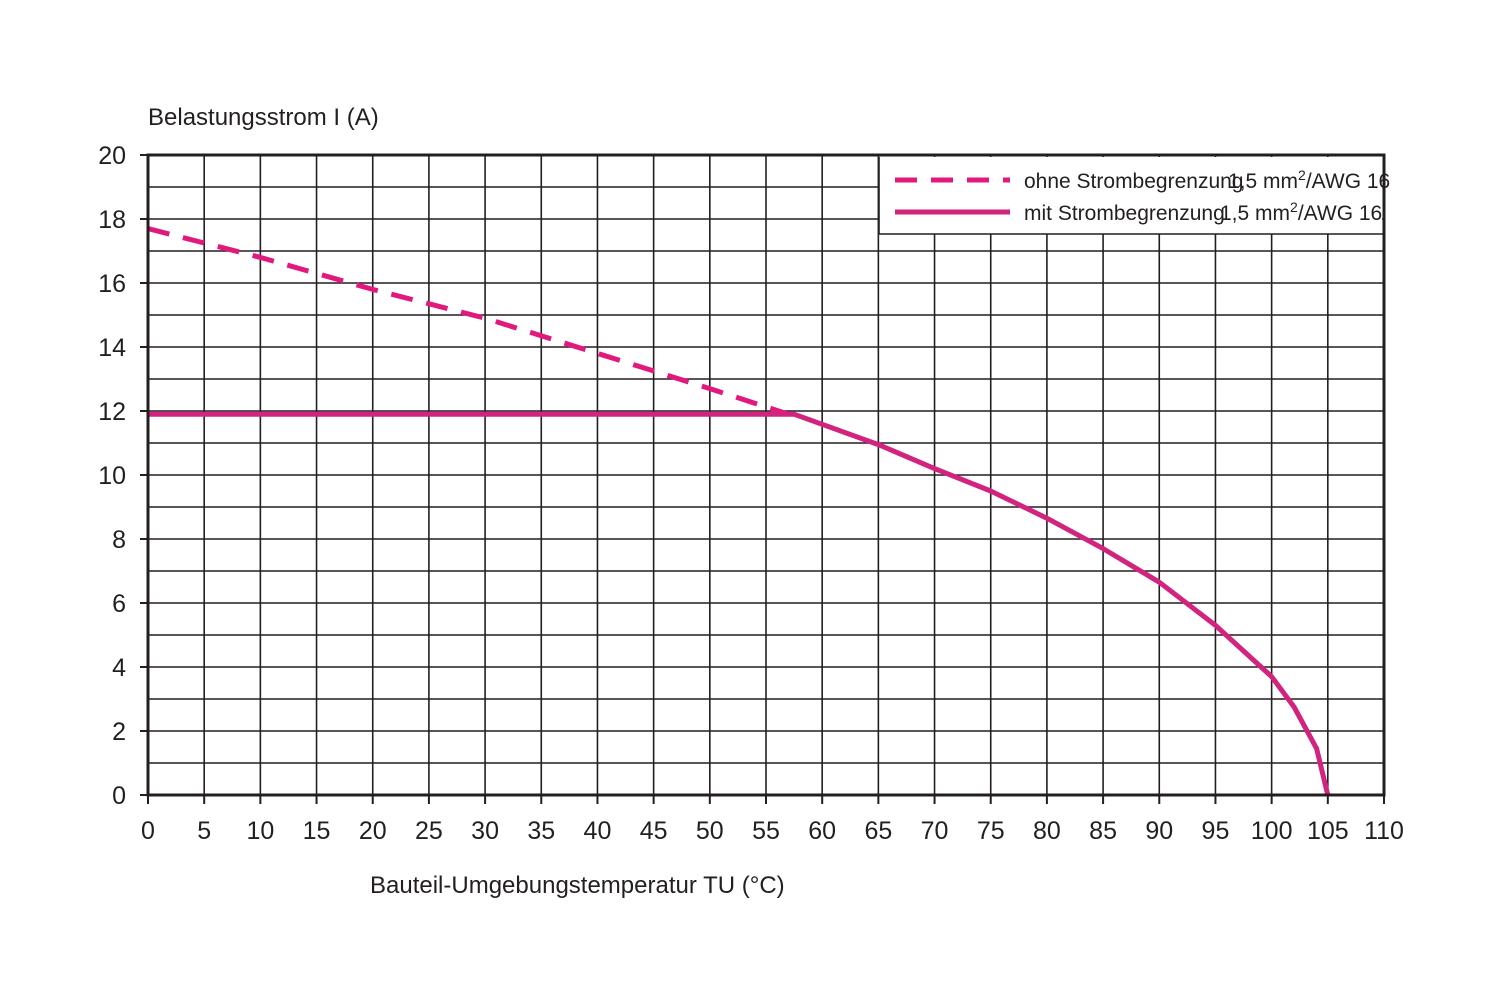 This screenshot has height=1001, width=1500. I want to click on y-tick-label: 2, so click(119, 732).